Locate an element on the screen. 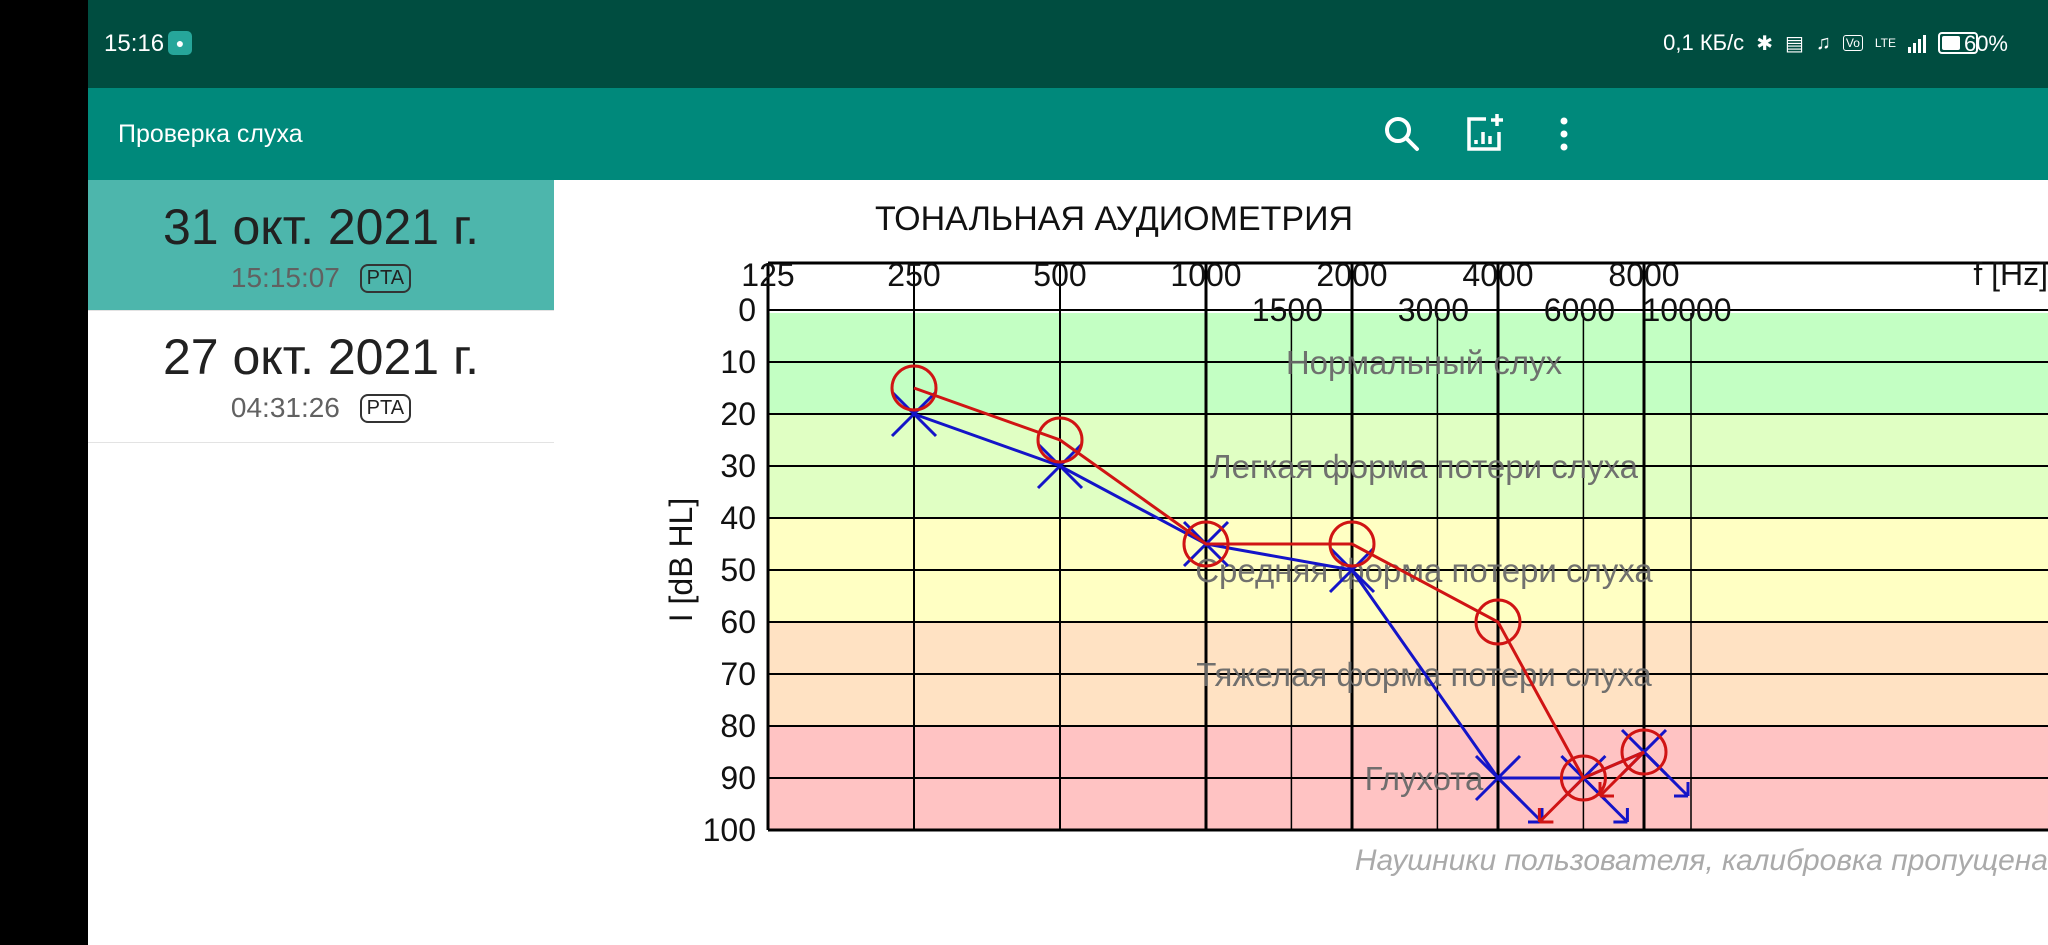 The image size is (2048, 945). session-item: 31 окт. 2021 г. 15:15:07 PTA is located at coordinates (321, 245).